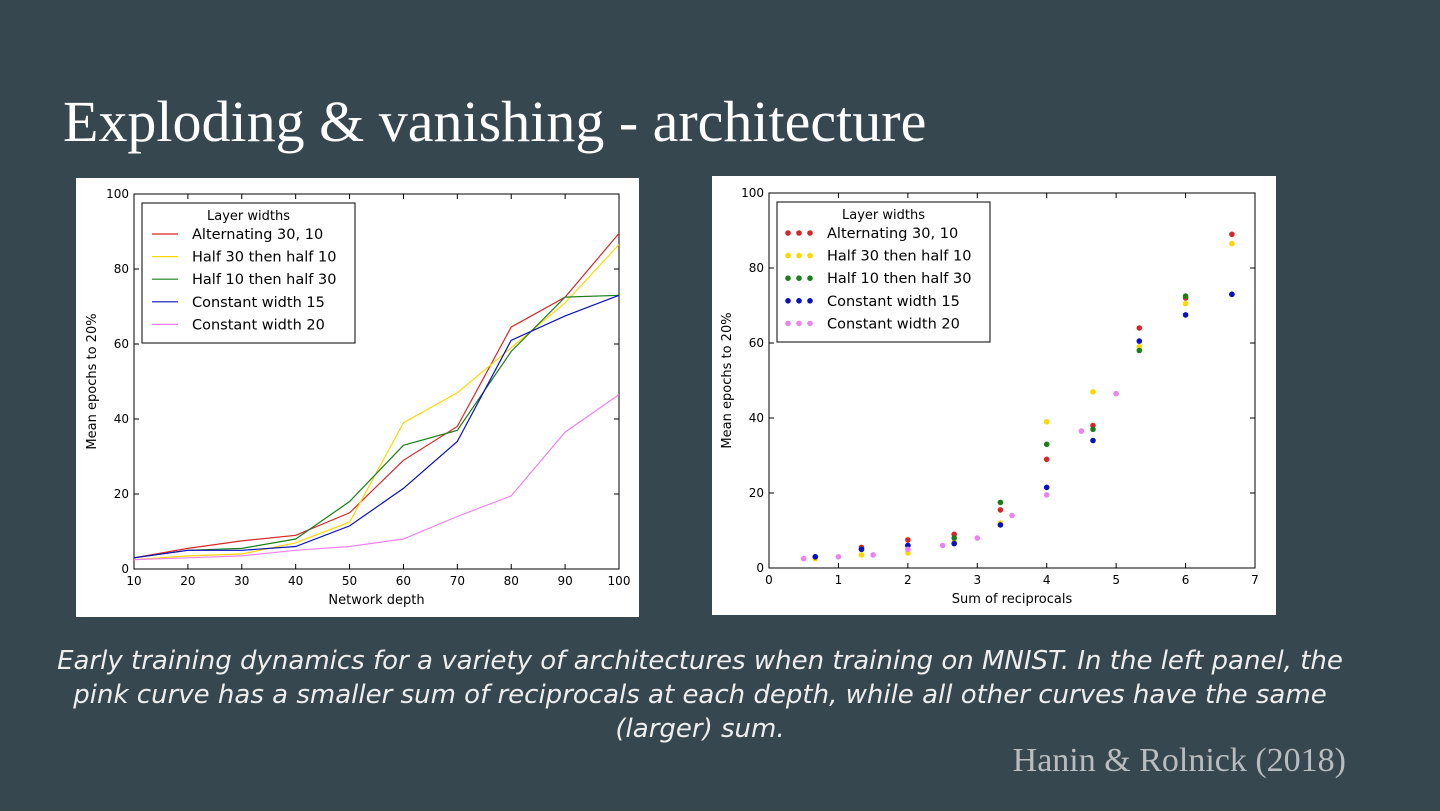  Describe the element at coordinates (977, 580) in the screenshot. I see `x-tick-label: 3` at that location.